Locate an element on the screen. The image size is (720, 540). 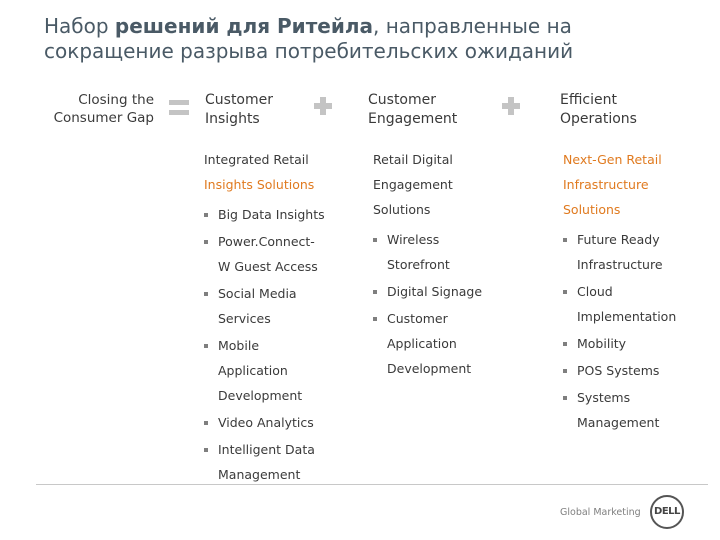
list-item-text: Big Data Insights is located at coordinates (271, 214).